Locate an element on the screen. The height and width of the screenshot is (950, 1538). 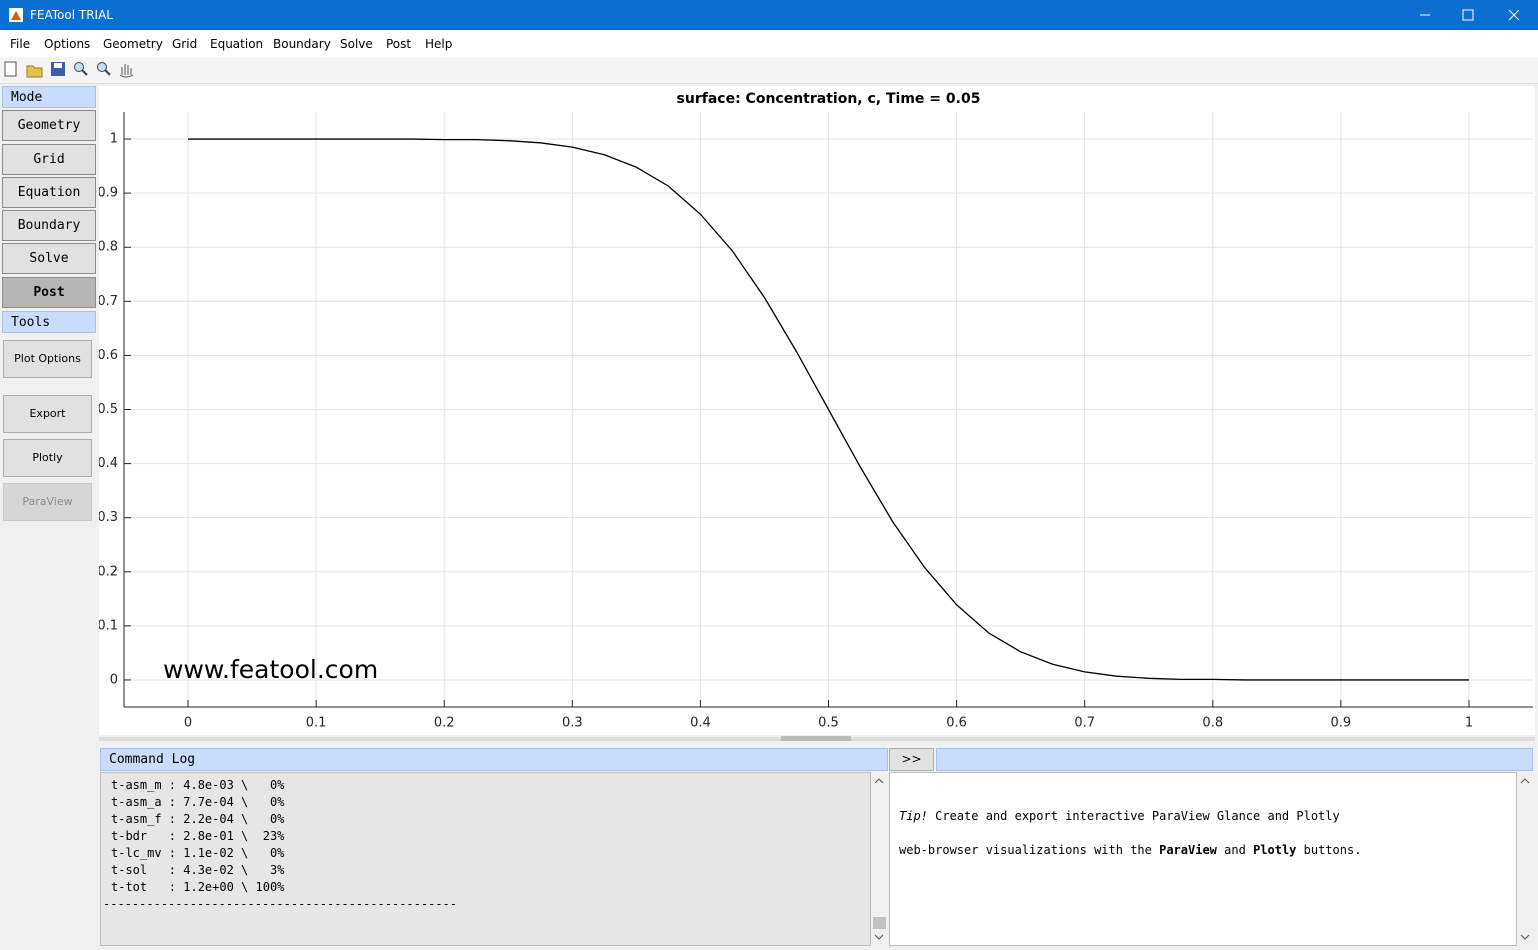
toolbar-icons is located at coordinates (75, 70).